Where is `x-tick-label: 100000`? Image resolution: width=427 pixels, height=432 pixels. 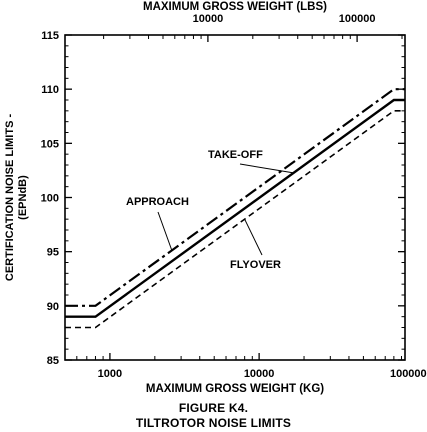 x-tick-label: 100000 is located at coordinates (408, 374).